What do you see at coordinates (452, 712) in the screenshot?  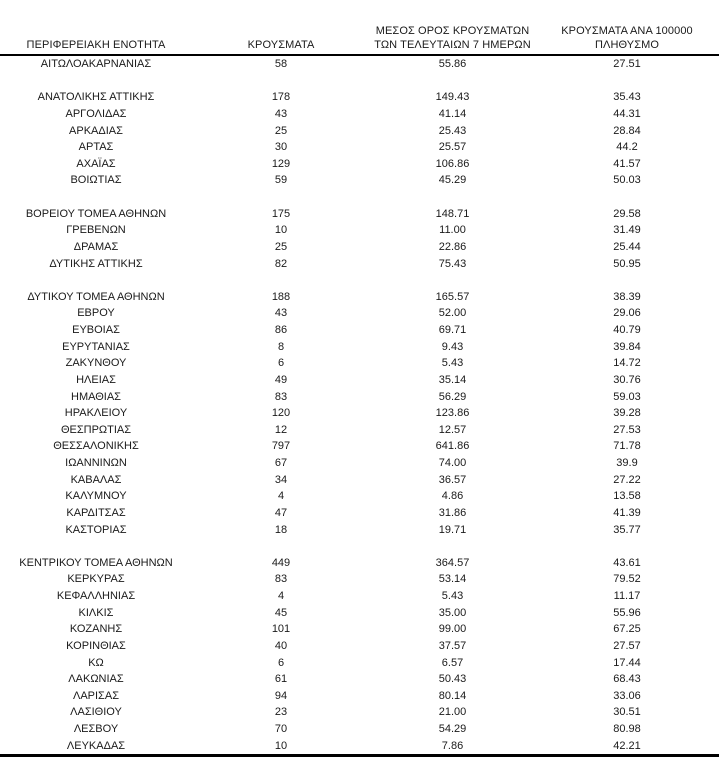 I see `avg7-cell: 21.00` at bounding box center [452, 712].